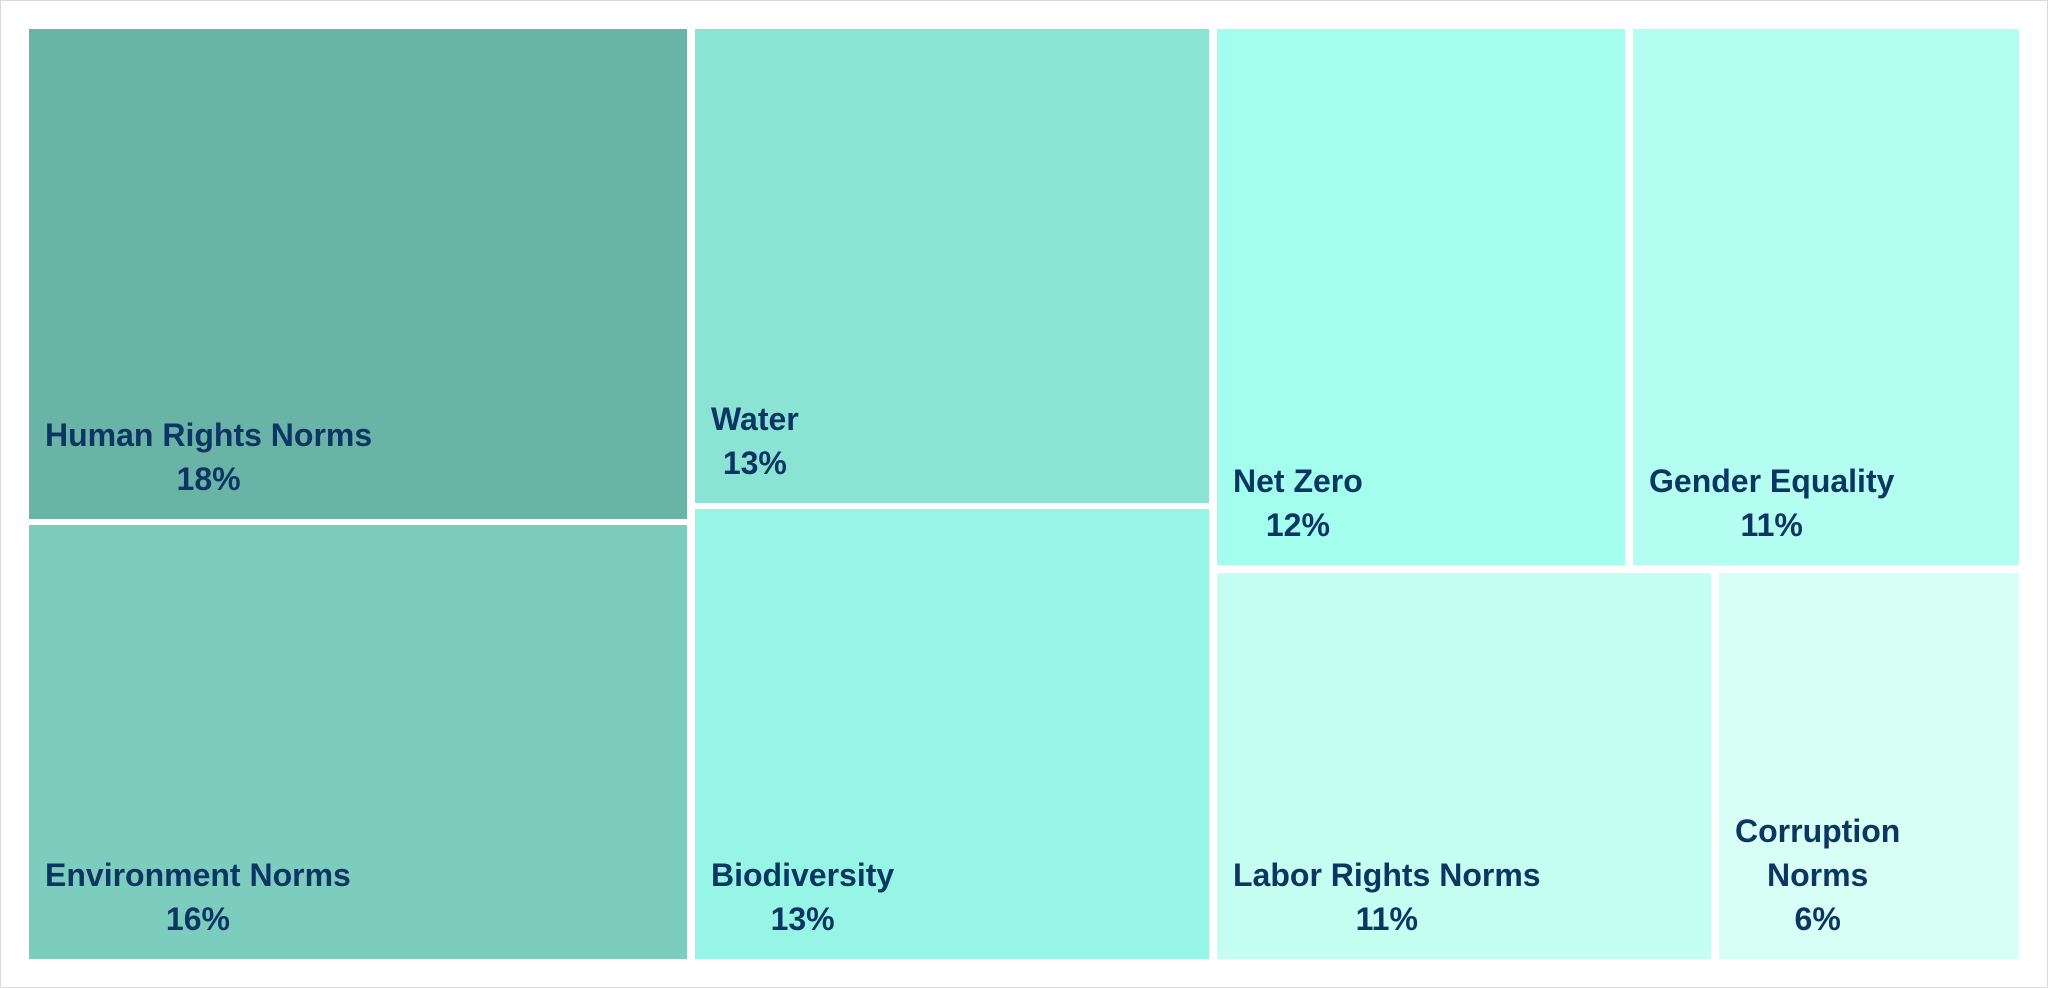  What do you see at coordinates (1464, 766) in the screenshot?
I see `treemap-tile-labor-rights-norms: Labor Rights Norms 11%` at bounding box center [1464, 766].